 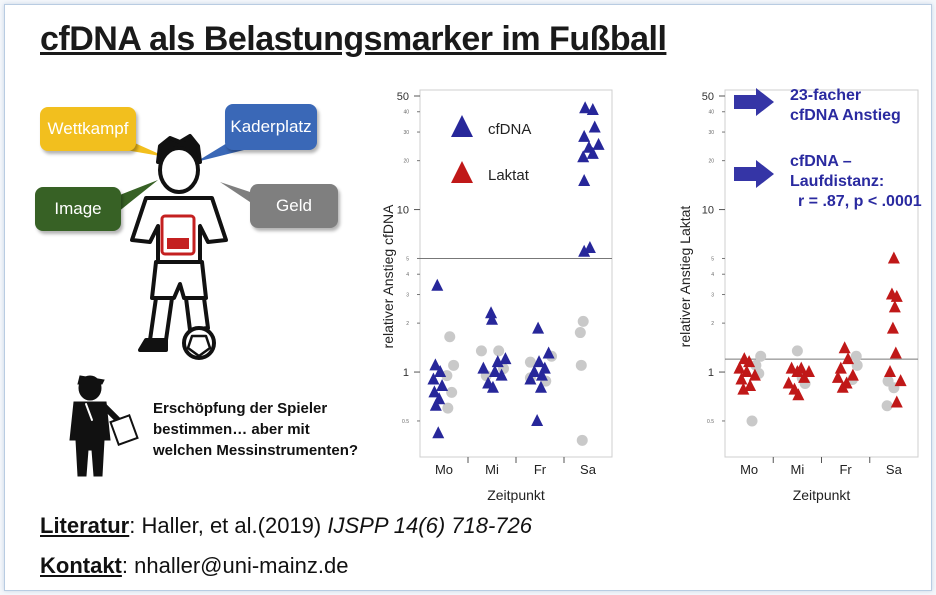 I want to click on y-minor-tick-label: 20, so click(x=406, y=162).